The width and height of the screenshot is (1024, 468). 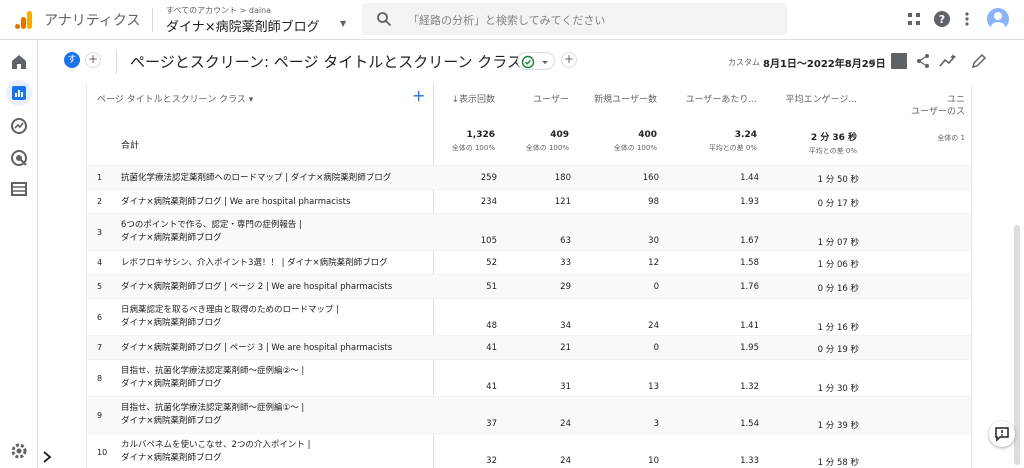 I want to click on table-cell: 1.58, so click(x=749, y=263).